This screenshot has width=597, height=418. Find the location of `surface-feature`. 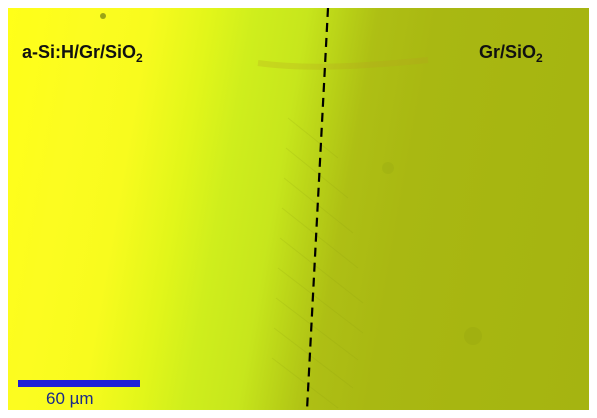

surface-feature is located at coordinates (343, 63).